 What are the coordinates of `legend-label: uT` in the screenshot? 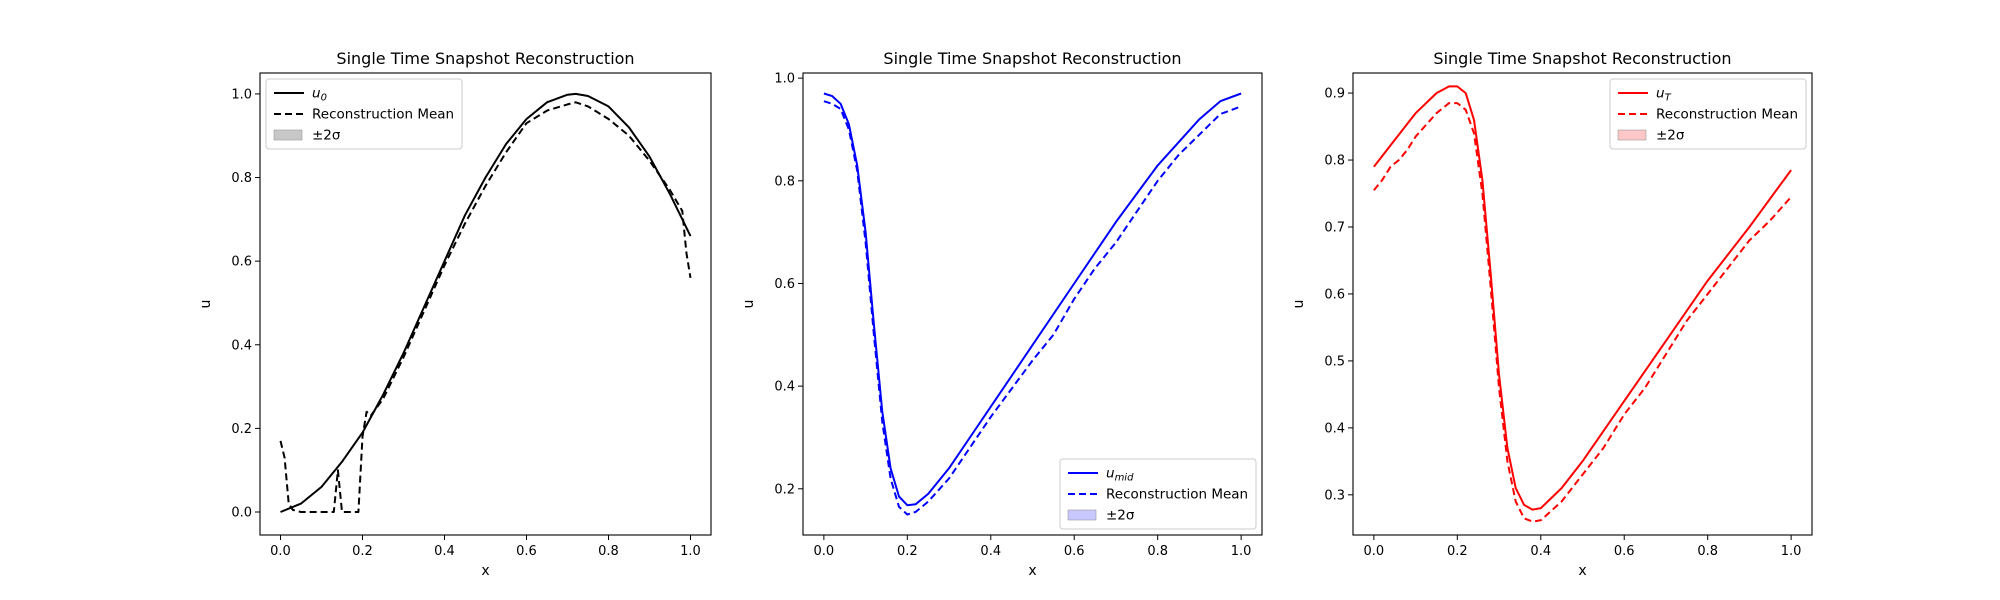 It's located at (1664, 95).